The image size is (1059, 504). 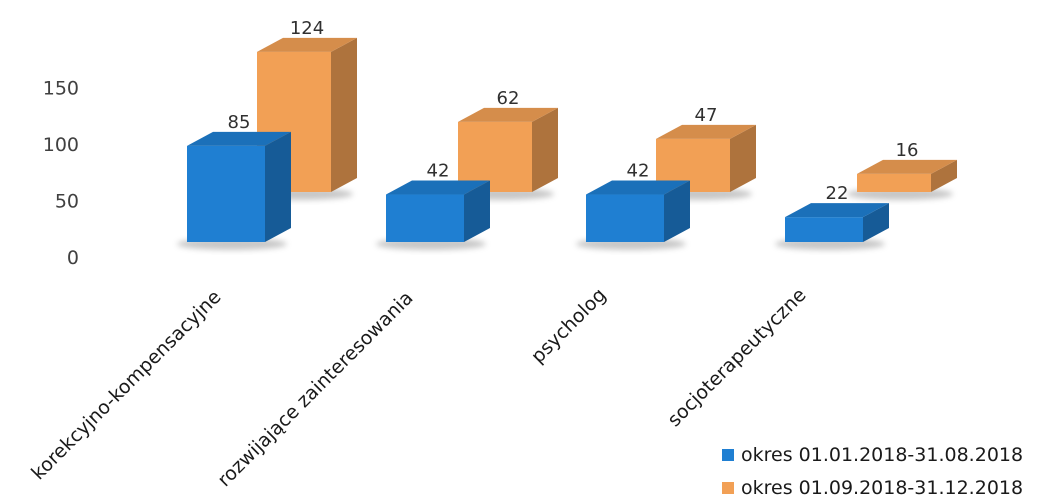 What do you see at coordinates (61, 173) in the screenshot?
I see `y-axis: 0 50 100 150` at bounding box center [61, 173].